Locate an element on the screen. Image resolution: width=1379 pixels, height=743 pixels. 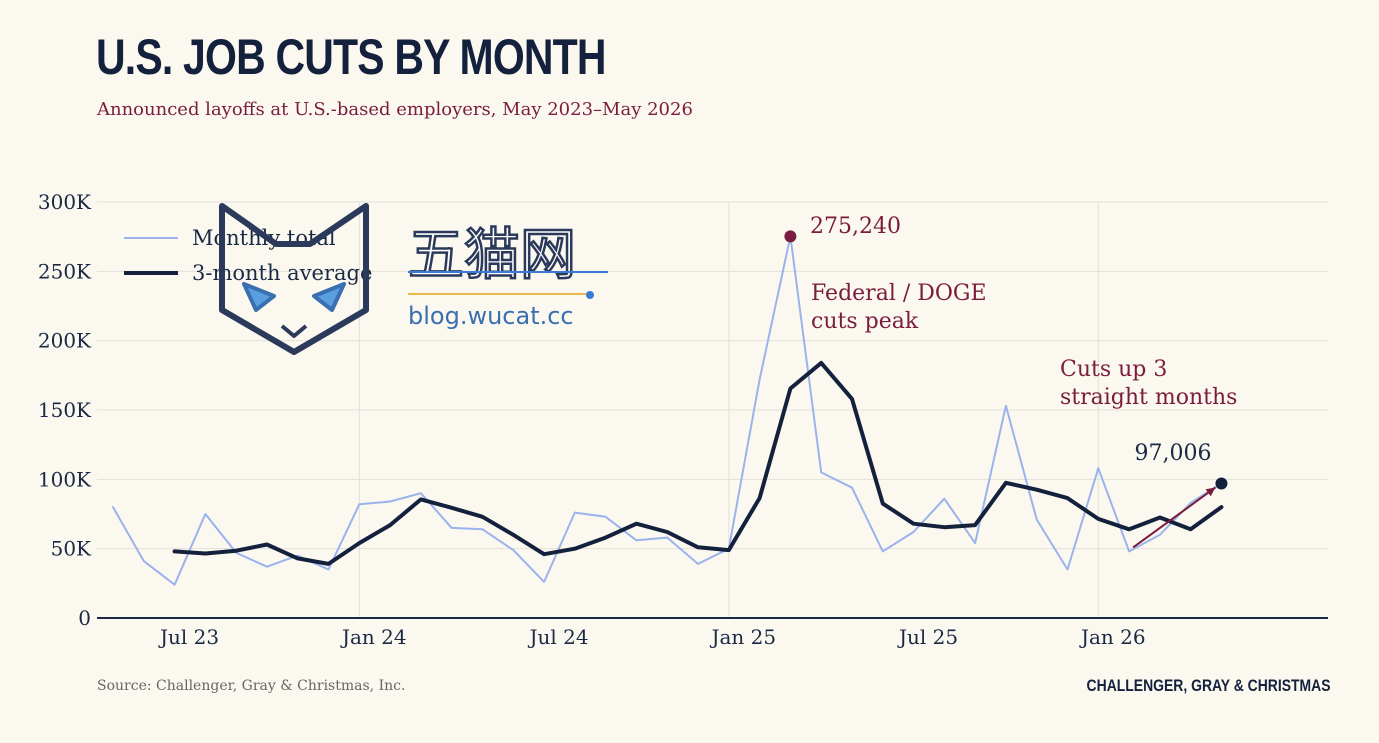
x-tick-label: Jul 25 is located at coordinates (927, 637).